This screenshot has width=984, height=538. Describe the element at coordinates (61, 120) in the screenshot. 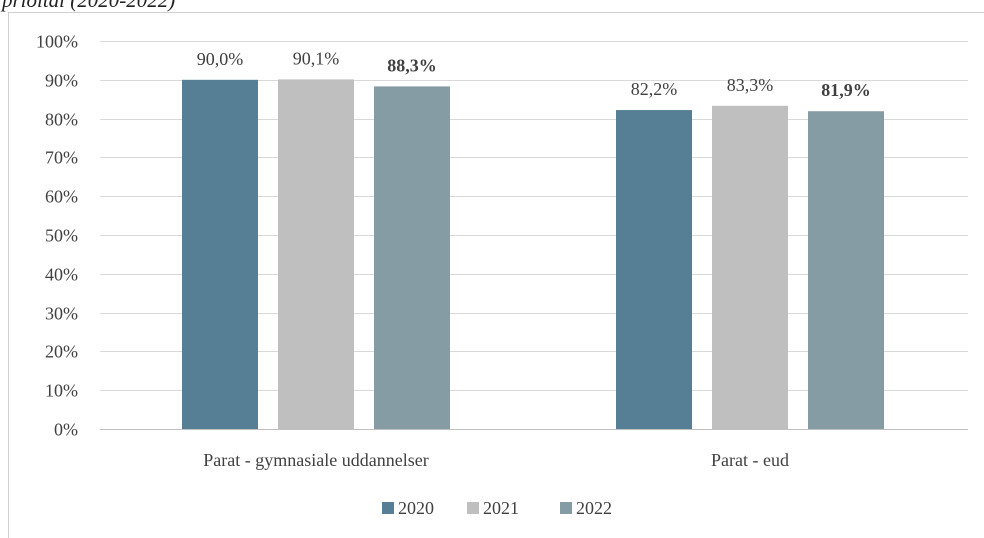

I see `y-tick-label: 80%` at that location.